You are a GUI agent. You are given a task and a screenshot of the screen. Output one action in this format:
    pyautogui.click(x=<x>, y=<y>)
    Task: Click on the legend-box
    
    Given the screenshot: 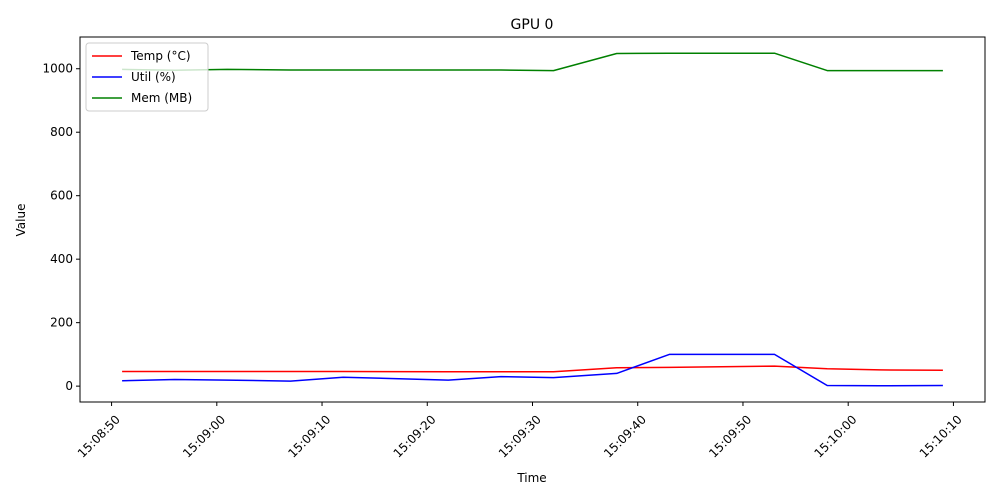 What is the action you would take?
    pyautogui.click(x=147, y=77)
    